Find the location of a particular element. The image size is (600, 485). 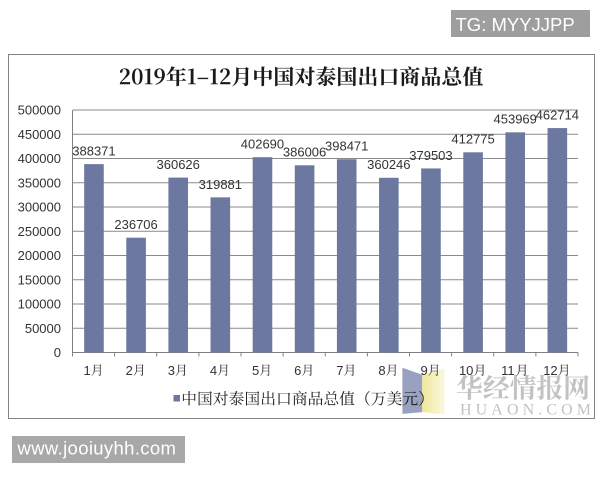

svg-text: 379503 is located at coordinates (430, 155).